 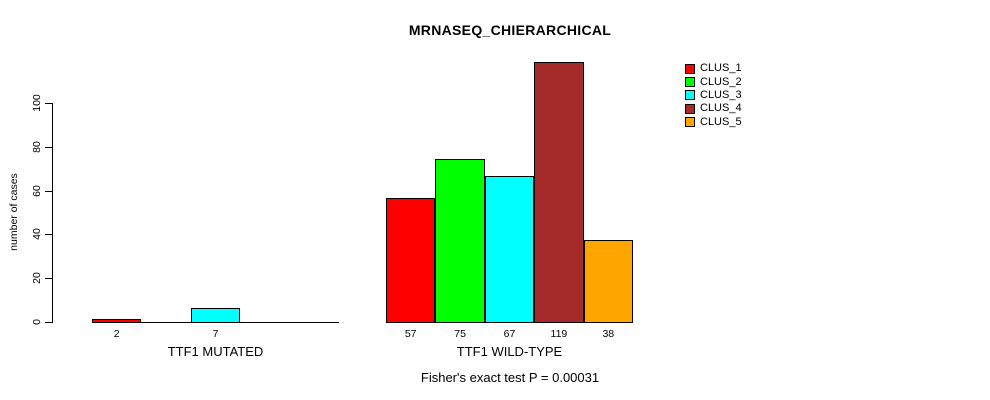 I want to click on bar-value-label: 119, so click(x=559, y=334).